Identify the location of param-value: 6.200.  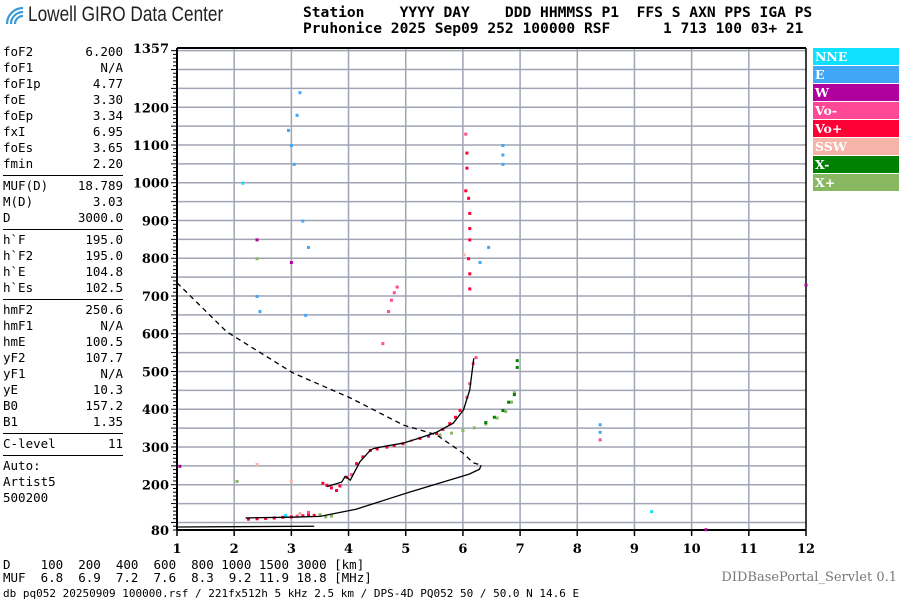
(104, 51).